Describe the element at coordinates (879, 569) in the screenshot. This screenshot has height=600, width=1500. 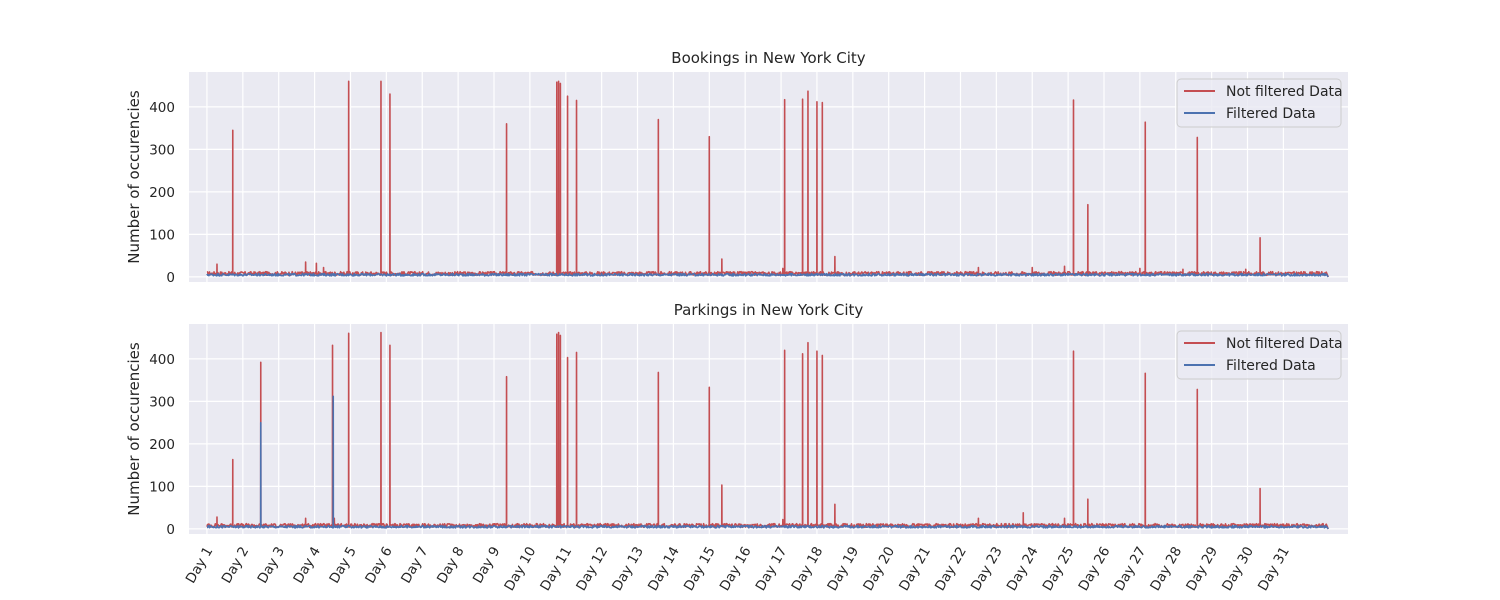
I see `x-tick-label: Day 20` at that location.